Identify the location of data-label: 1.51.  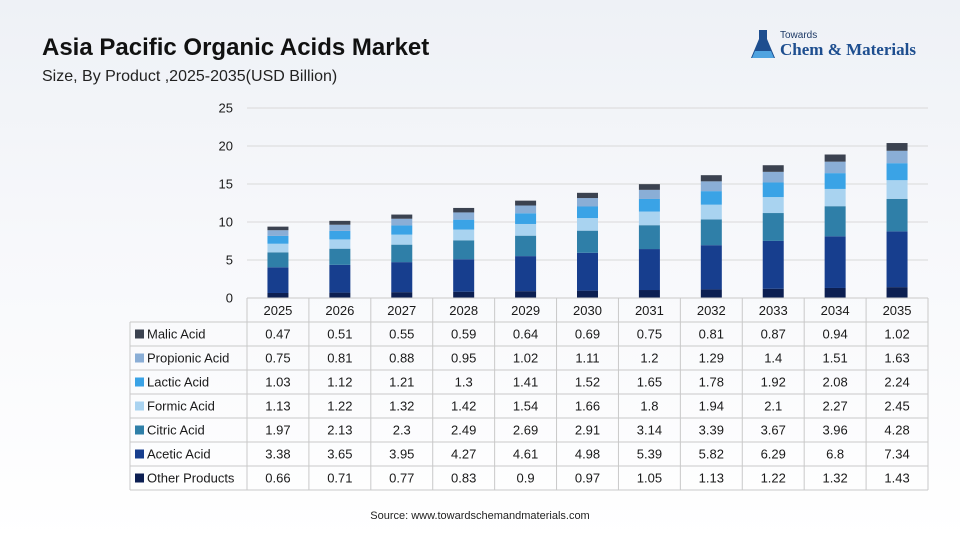
(834, 358).